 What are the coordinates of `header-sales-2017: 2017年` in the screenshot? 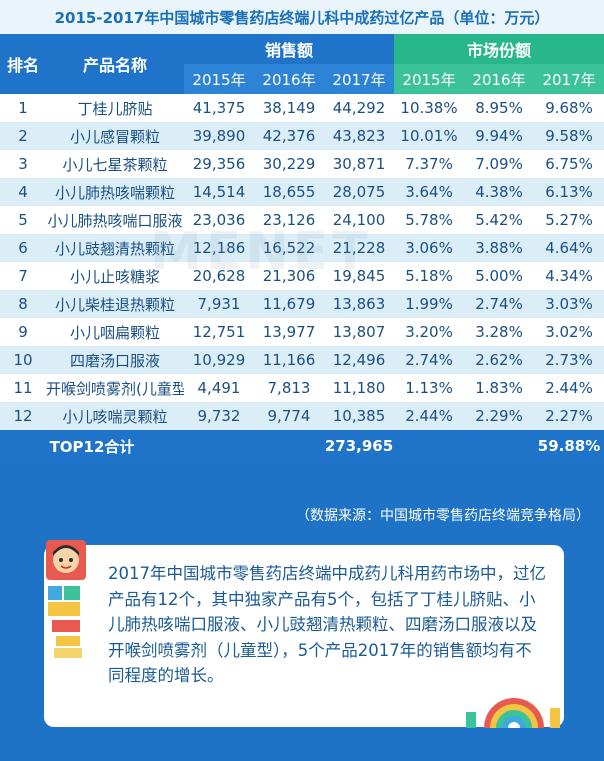 It's located at (359, 79).